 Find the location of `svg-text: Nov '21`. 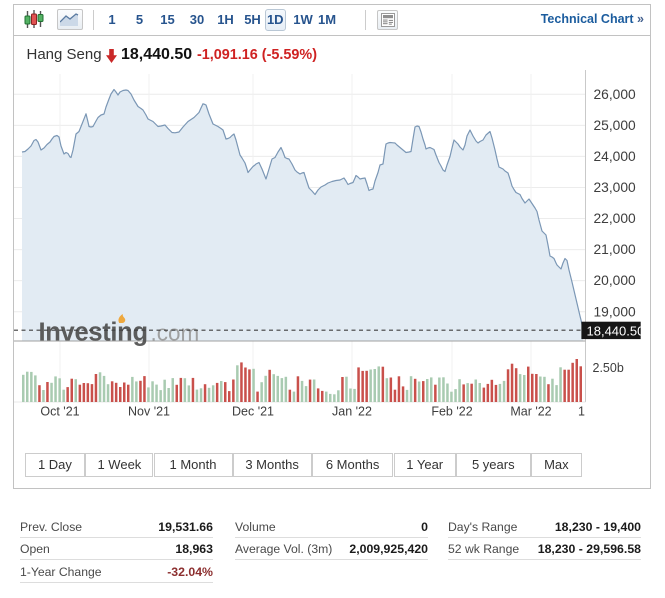

svg-text: Nov '21 is located at coordinates (149, 412).